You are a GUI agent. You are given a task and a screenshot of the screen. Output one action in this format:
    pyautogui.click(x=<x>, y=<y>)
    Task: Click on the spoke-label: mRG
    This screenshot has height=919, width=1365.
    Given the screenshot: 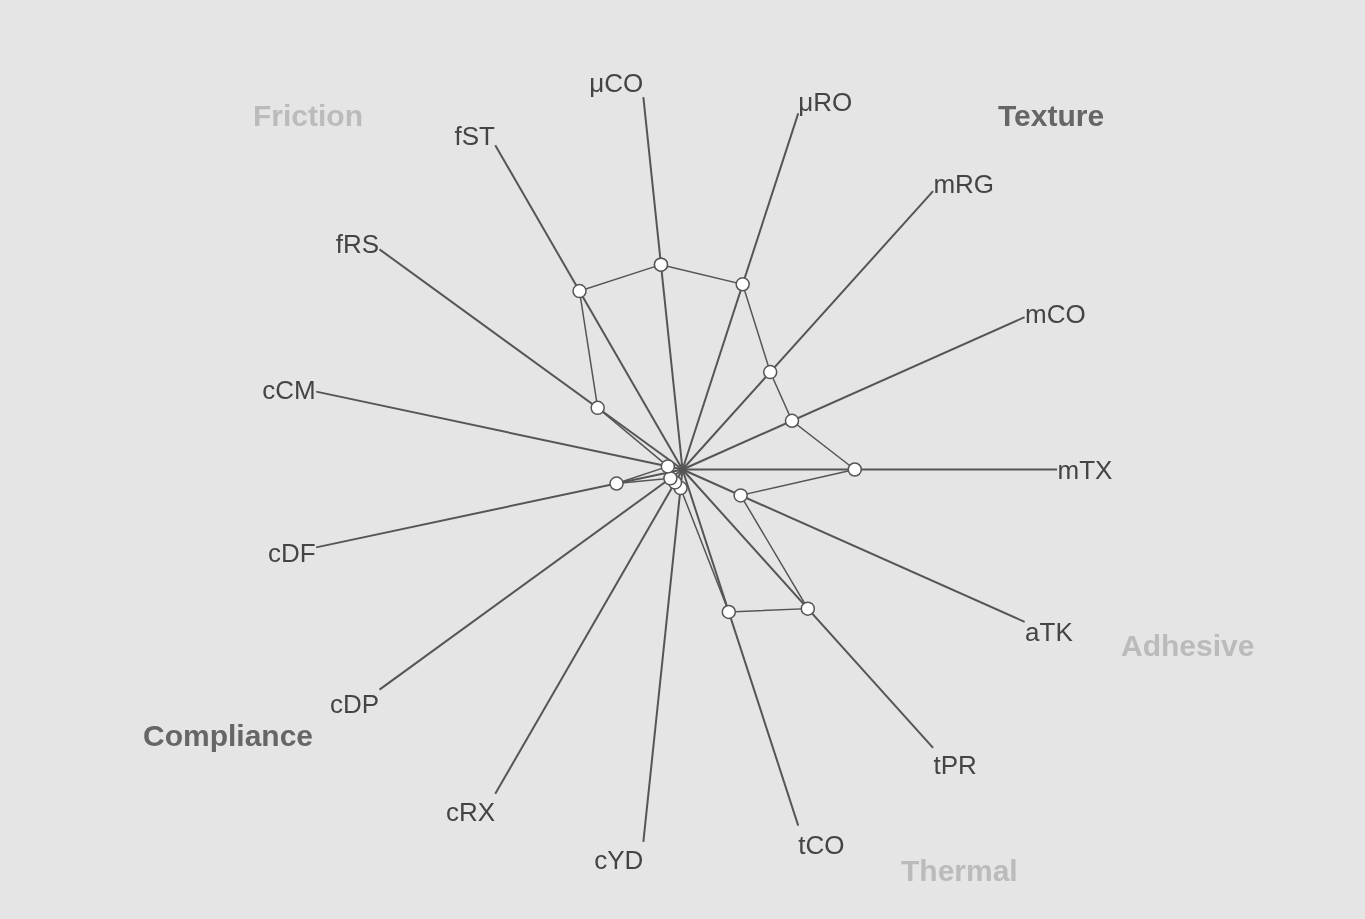 What is the action you would take?
    pyautogui.click(x=964, y=184)
    